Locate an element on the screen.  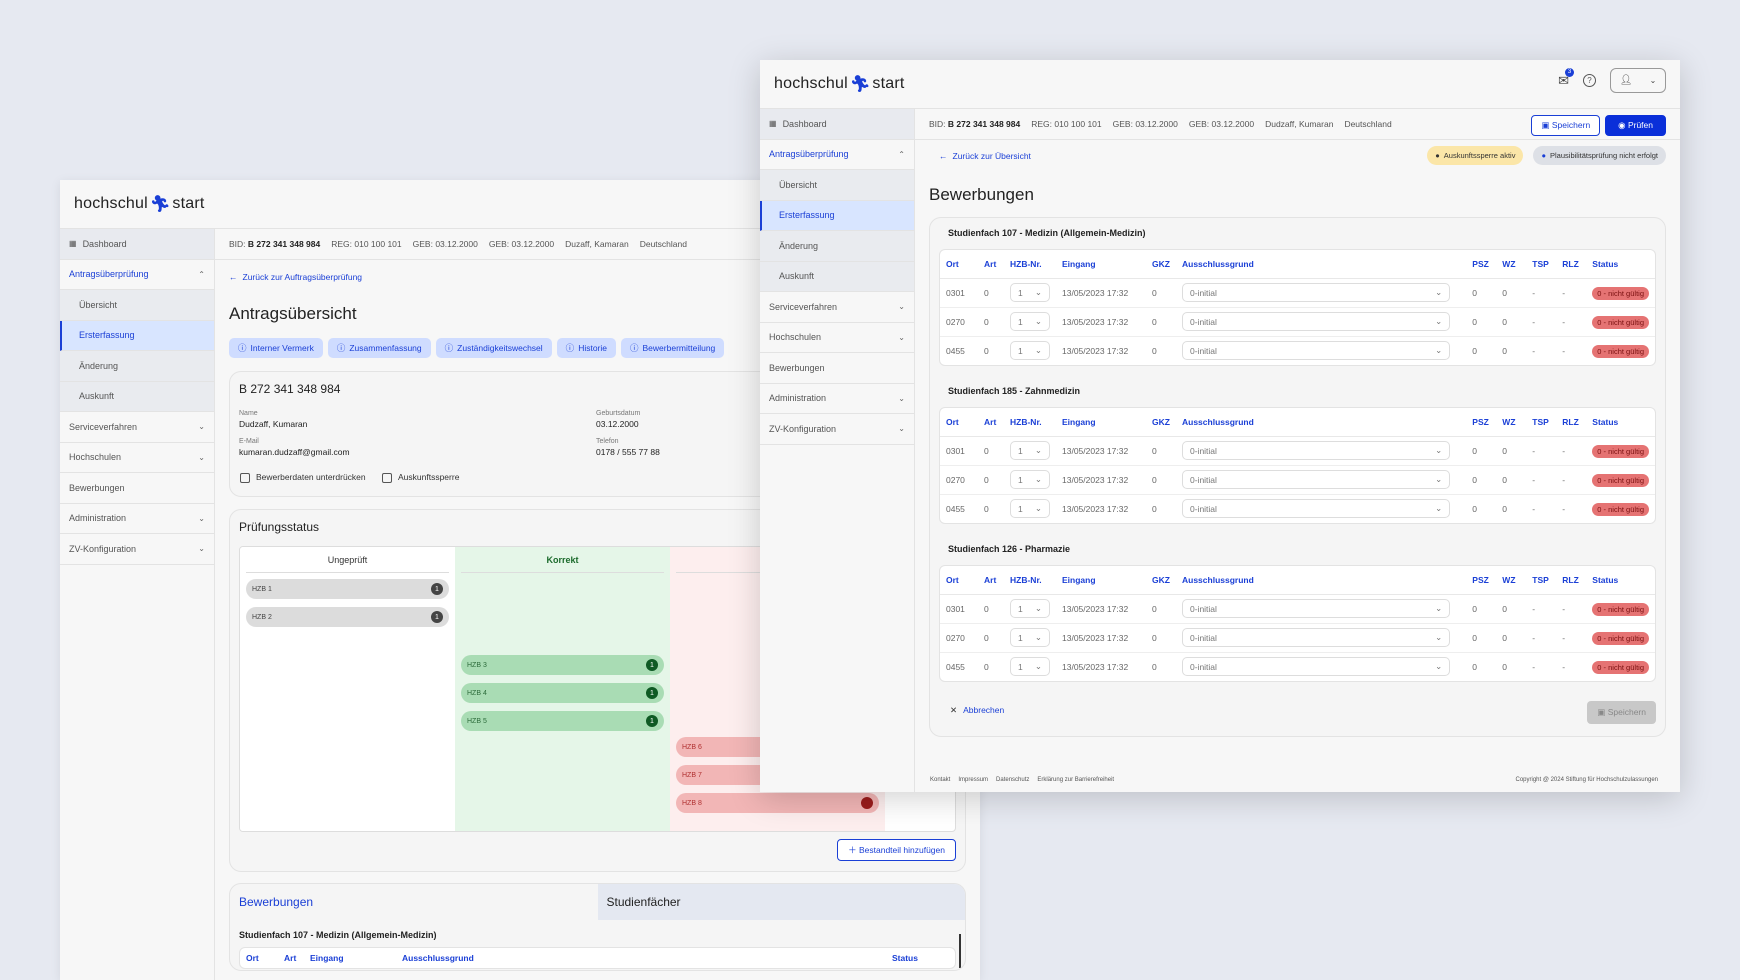
info-country: Deutschland is located at coordinates (1368, 124).